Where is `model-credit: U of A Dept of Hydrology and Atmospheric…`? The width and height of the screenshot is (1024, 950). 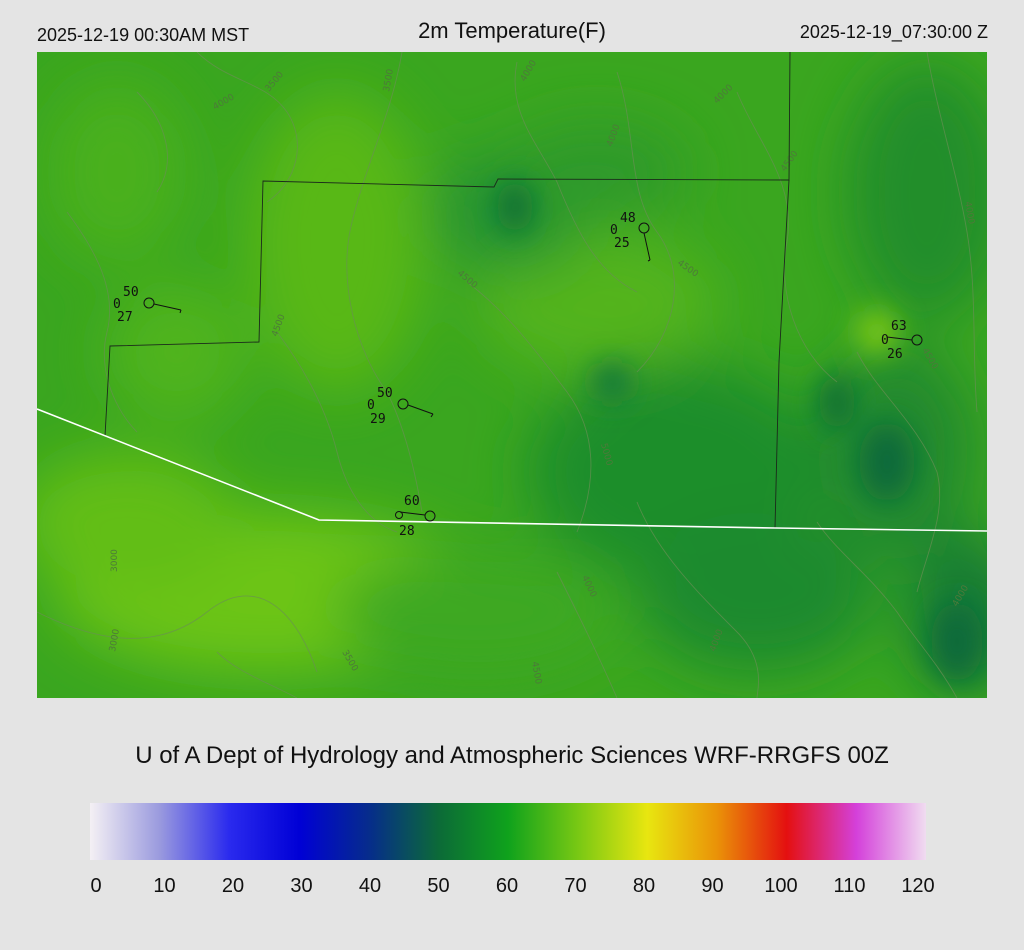
model-credit: U of A Dept of Hydrology and Atmospheric… is located at coordinates (512, 755).